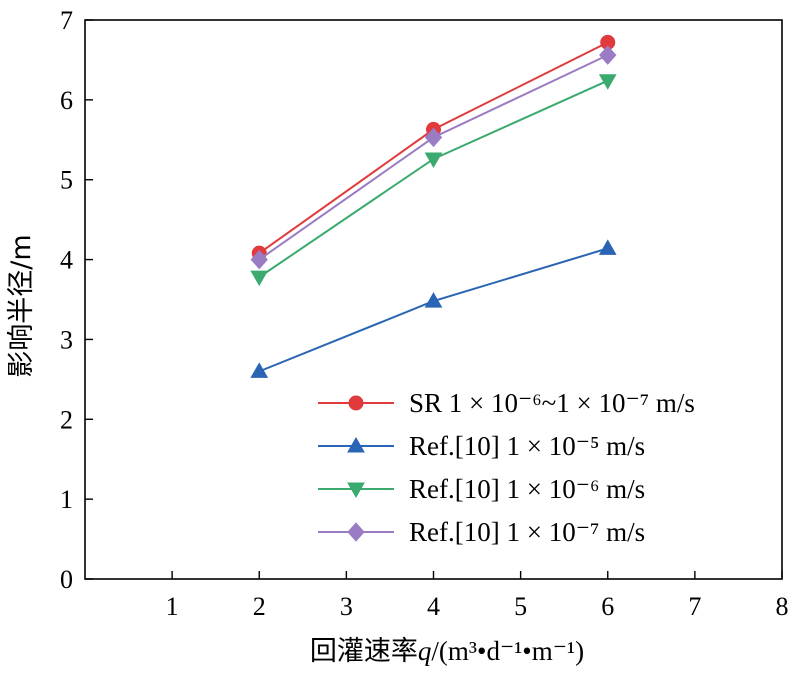 The width and height of the screenshot is (794, 675). I want to click on x-axis-title-prefix: 回灌速率, so click(364, 651).